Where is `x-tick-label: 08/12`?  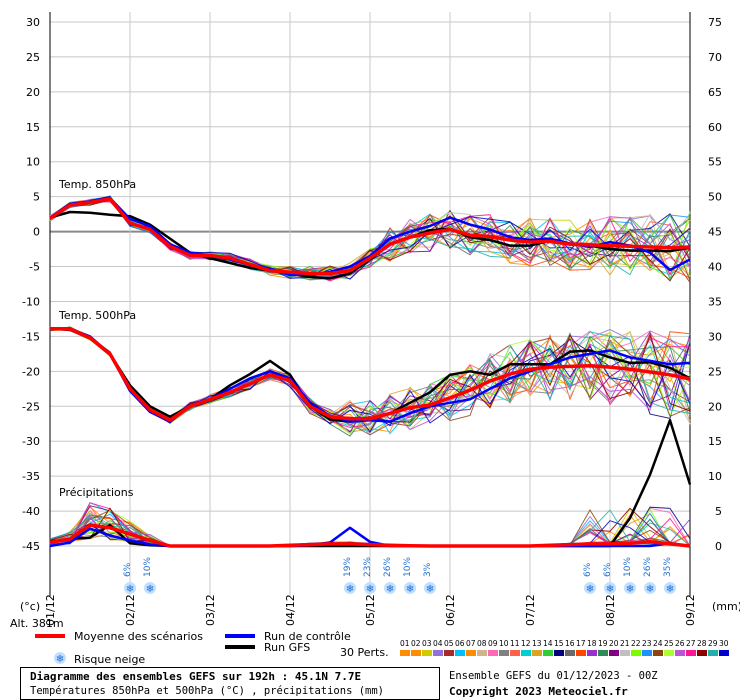 x-tick-label: 08/12 is located at coordinates (610, 610).